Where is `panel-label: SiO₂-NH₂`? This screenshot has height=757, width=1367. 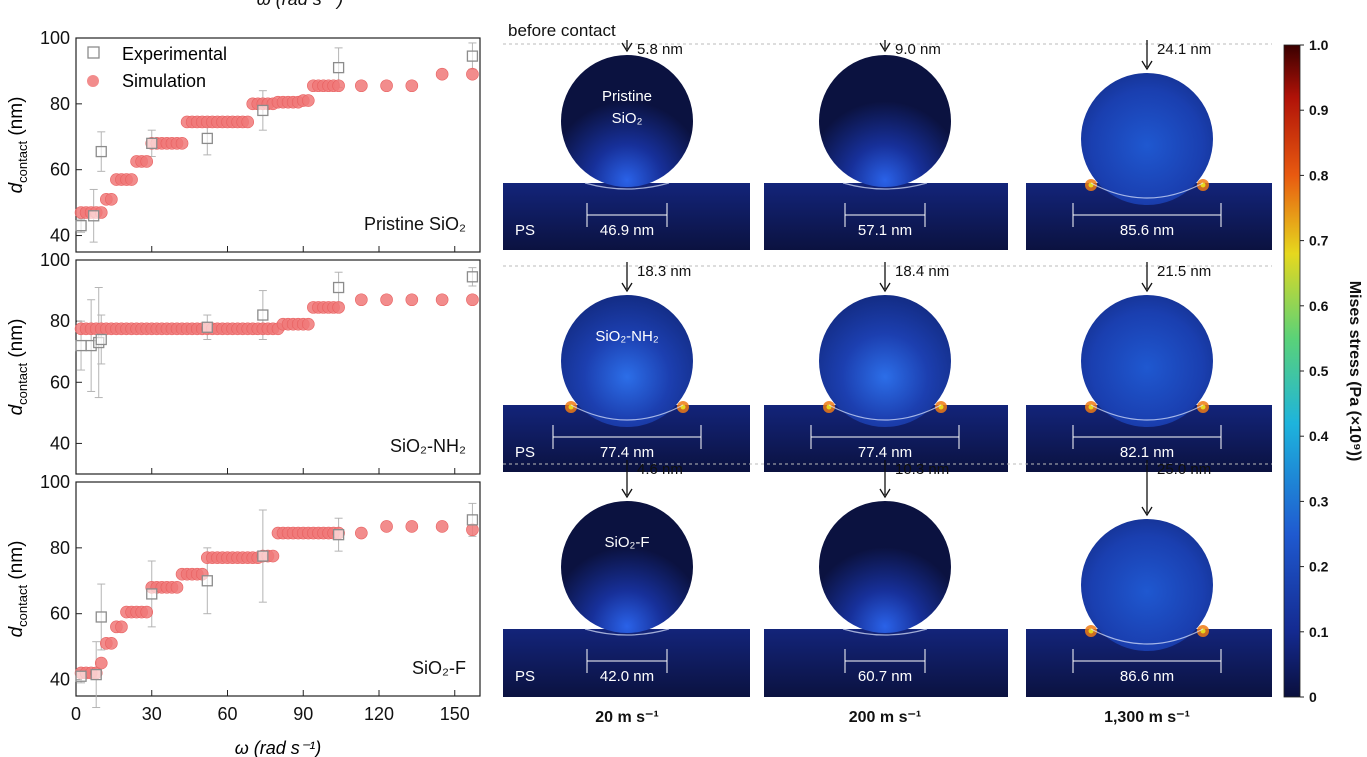
panel-label: SiO₂-NH₂ is located at coordinates (428, 446).